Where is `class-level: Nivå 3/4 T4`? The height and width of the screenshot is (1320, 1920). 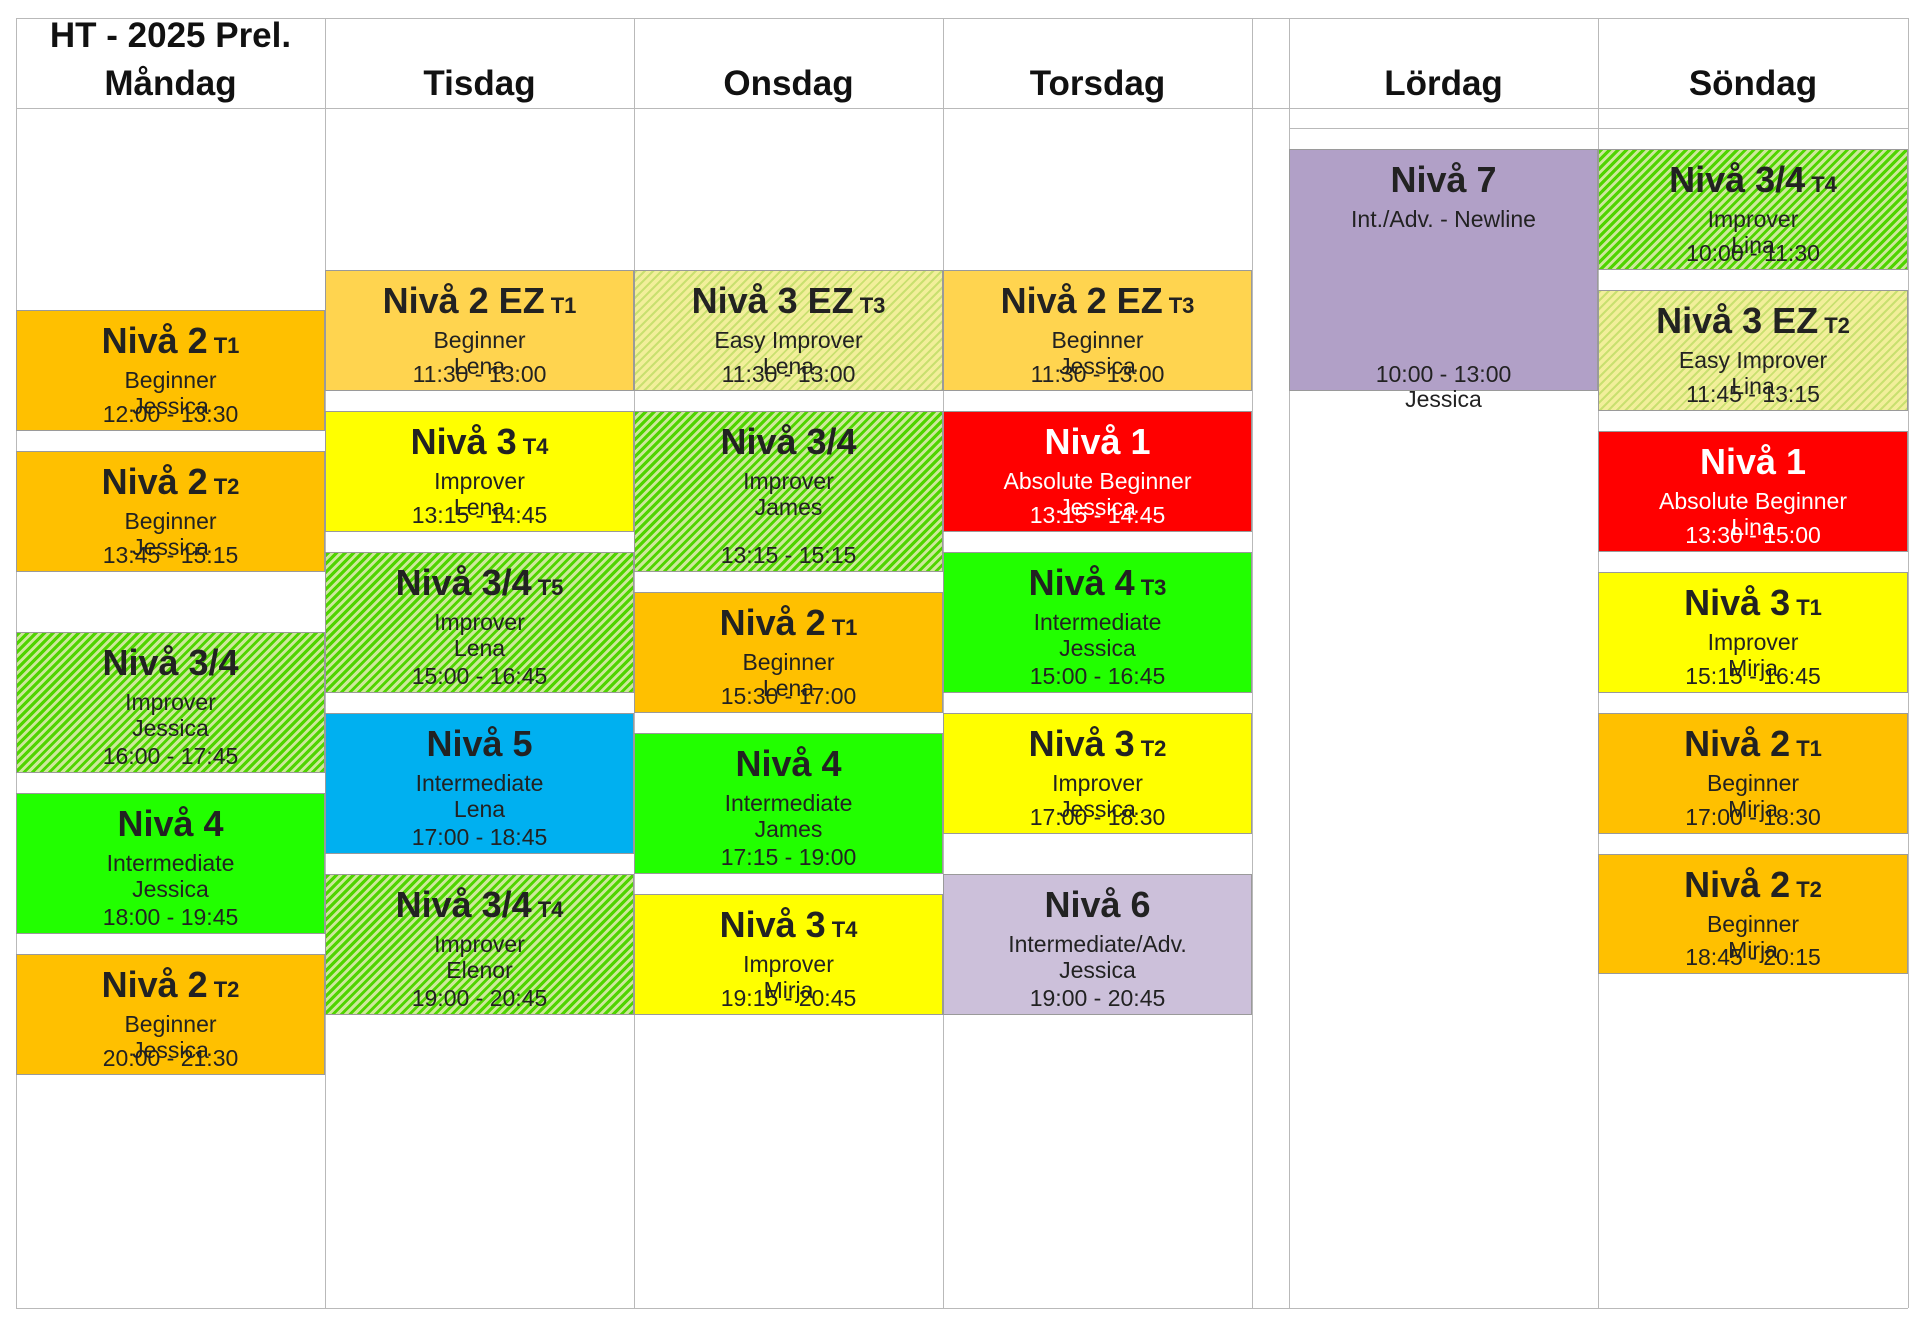 class-level: Nivå 3/4 T4 is located at coordinates (1753, 182).